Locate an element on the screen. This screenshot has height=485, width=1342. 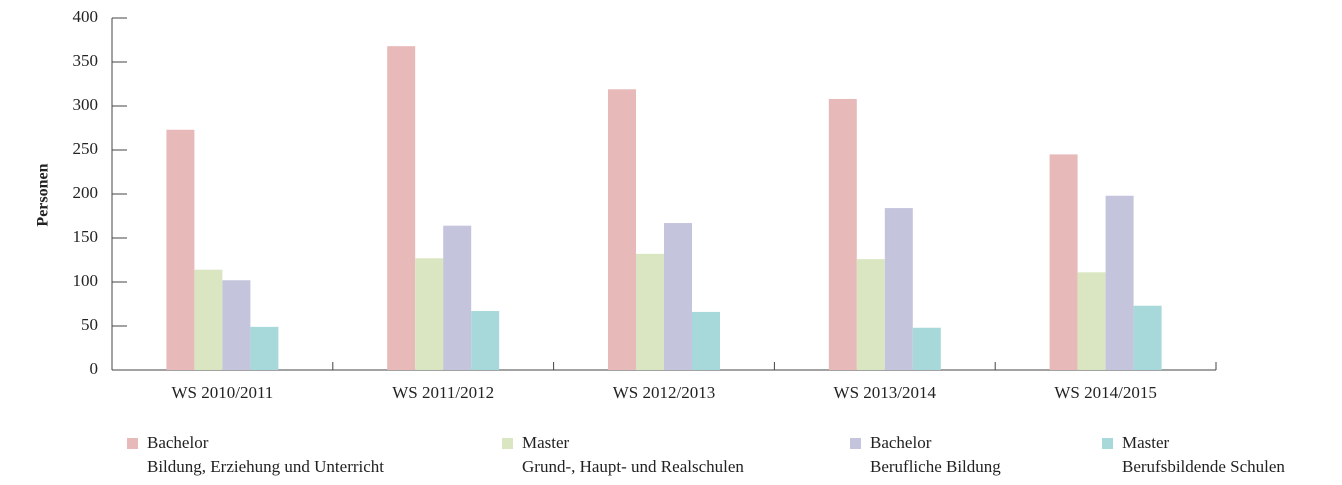
y-tick-label: 0 is located at coordinates (94, 368).